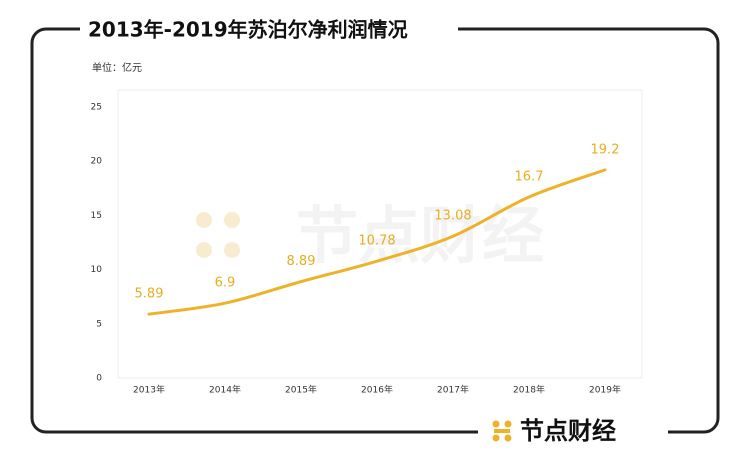  I want to click on x-tick-label: 2018年, so click(529, 390).